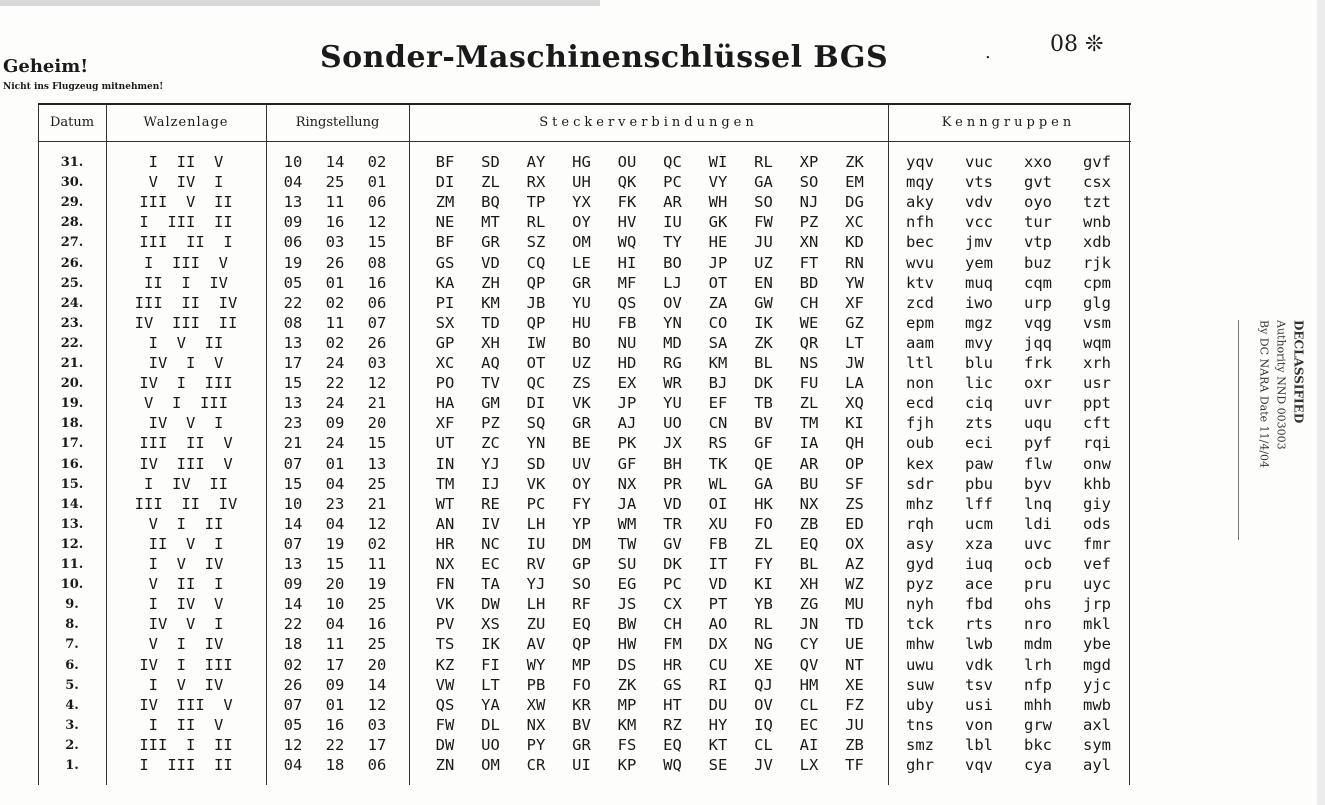  I want to click on kenngruppe-cell: pyf, so click(1038, 443).